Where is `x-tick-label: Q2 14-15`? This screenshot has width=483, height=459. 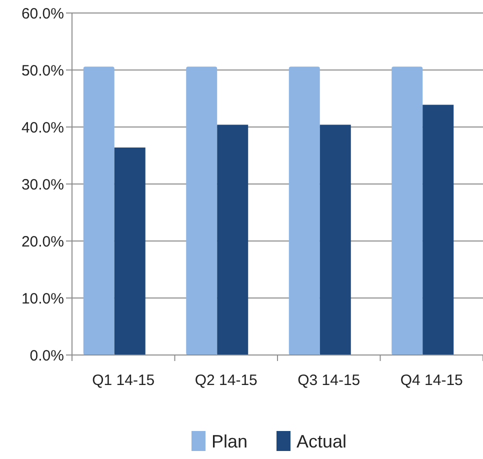
x-tick-label: Q2 14-15 is located at coordinates (226, 380).